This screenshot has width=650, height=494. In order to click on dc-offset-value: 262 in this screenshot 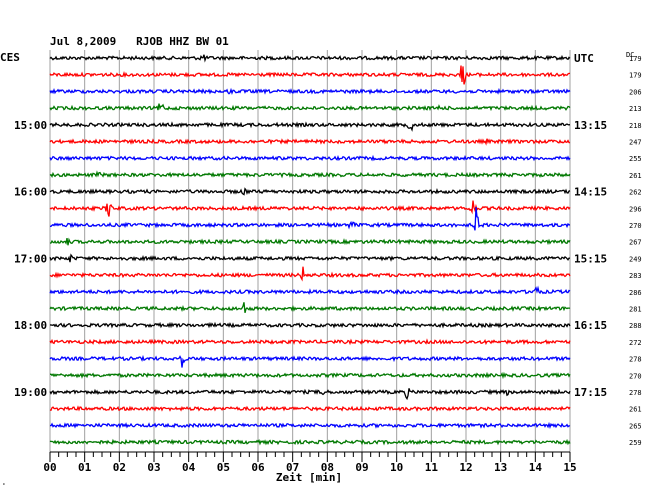, I will do `click(635, 193)`.